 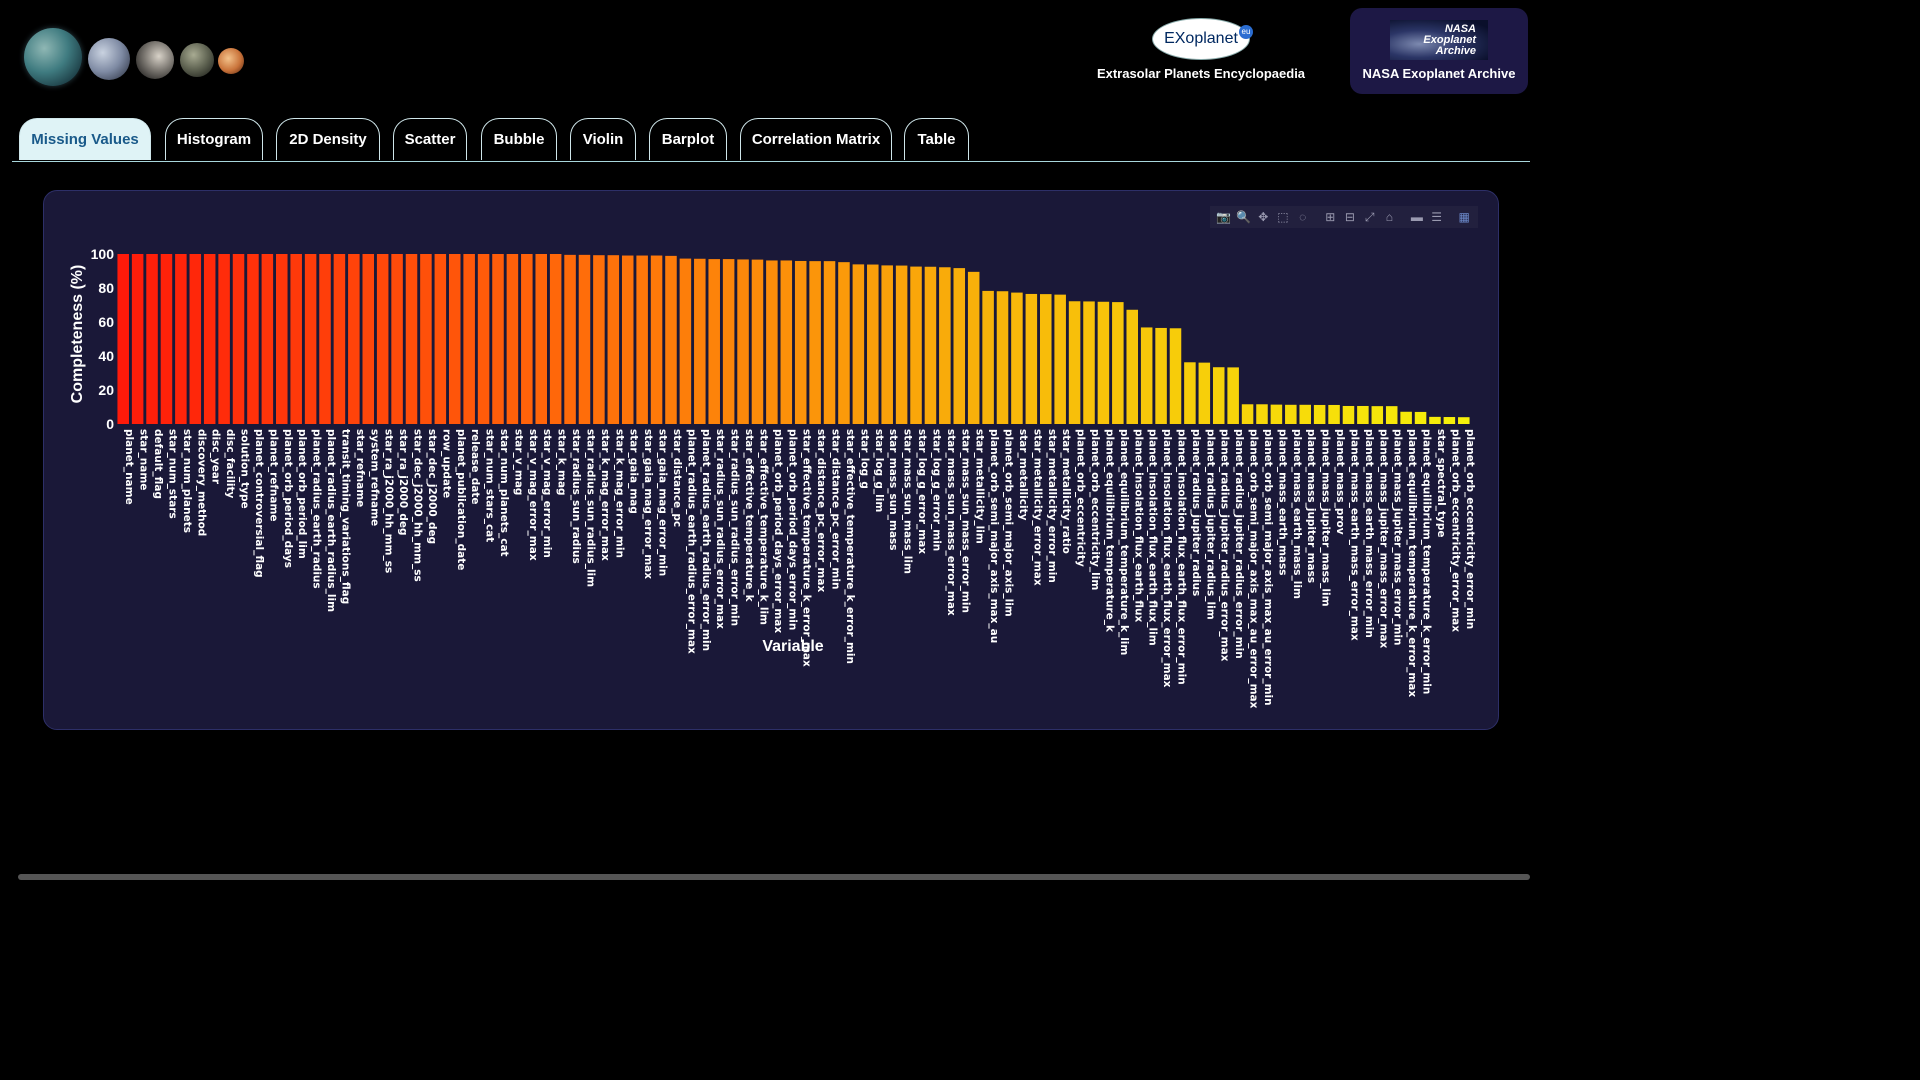 I want to click on box-select-icon: ⬚, so click(x=1283, y=217).